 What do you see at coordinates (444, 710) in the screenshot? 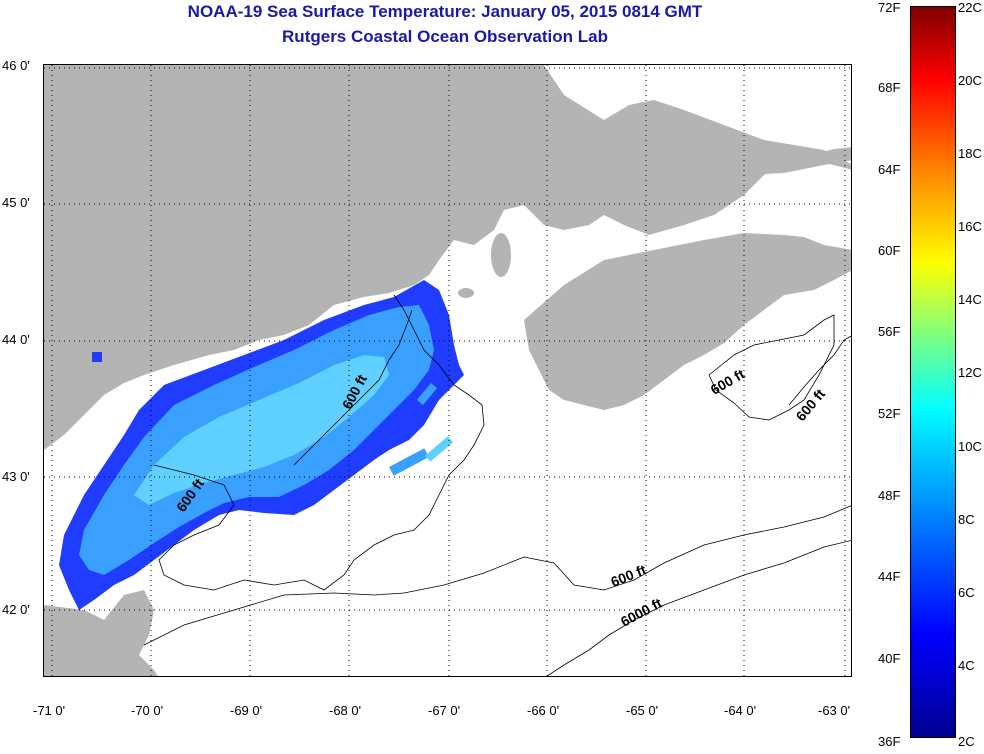
I see `lon-label: -67 0'` at bounding box center [444, 710].